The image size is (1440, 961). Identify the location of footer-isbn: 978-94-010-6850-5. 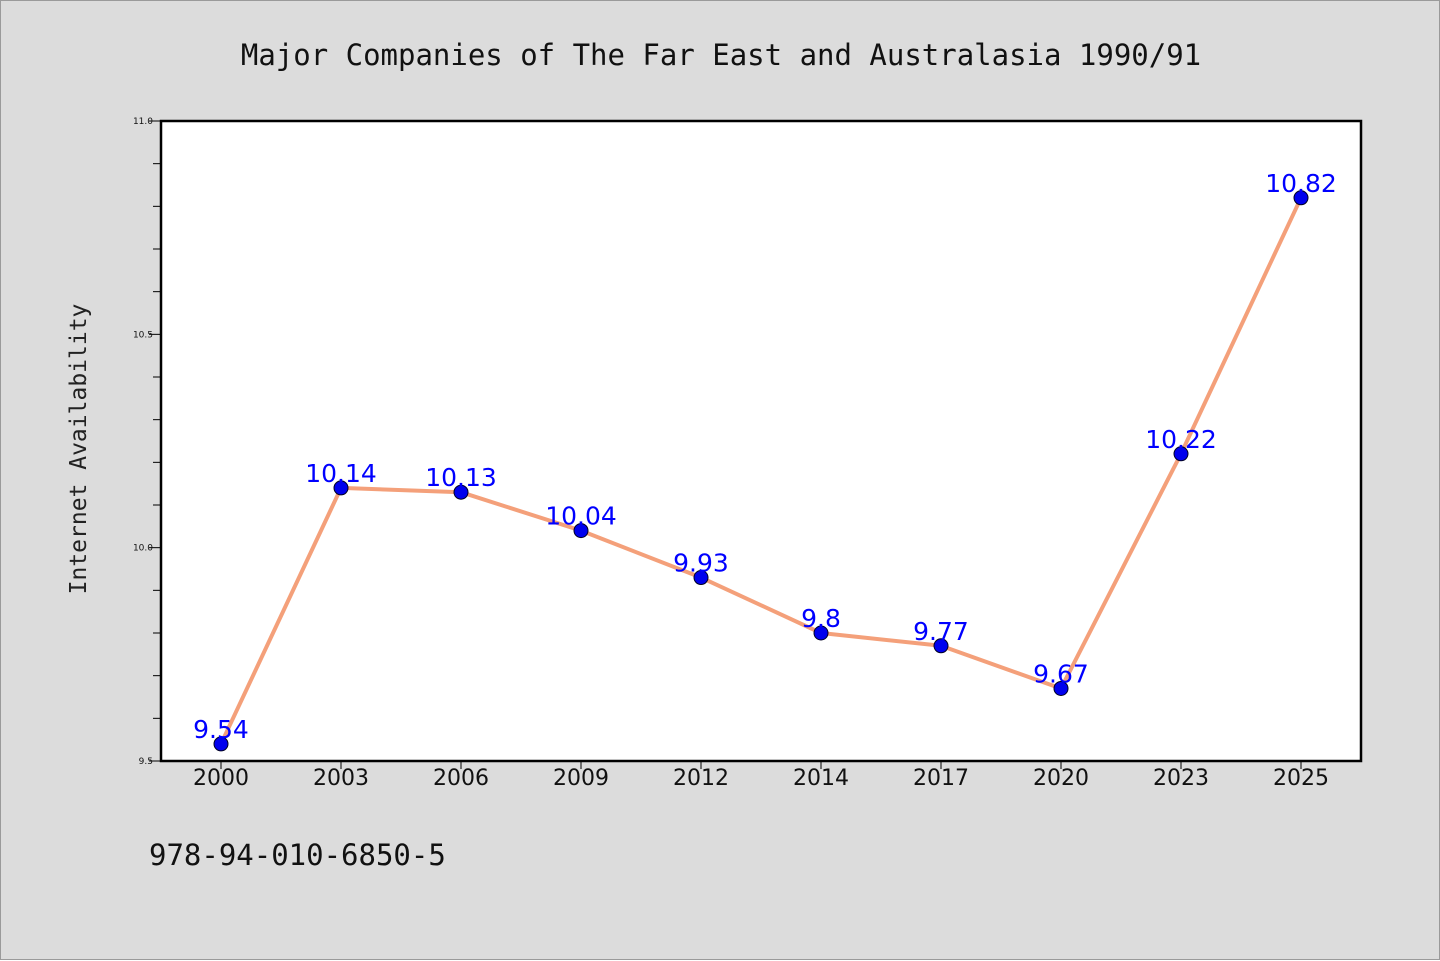
(297, 855).